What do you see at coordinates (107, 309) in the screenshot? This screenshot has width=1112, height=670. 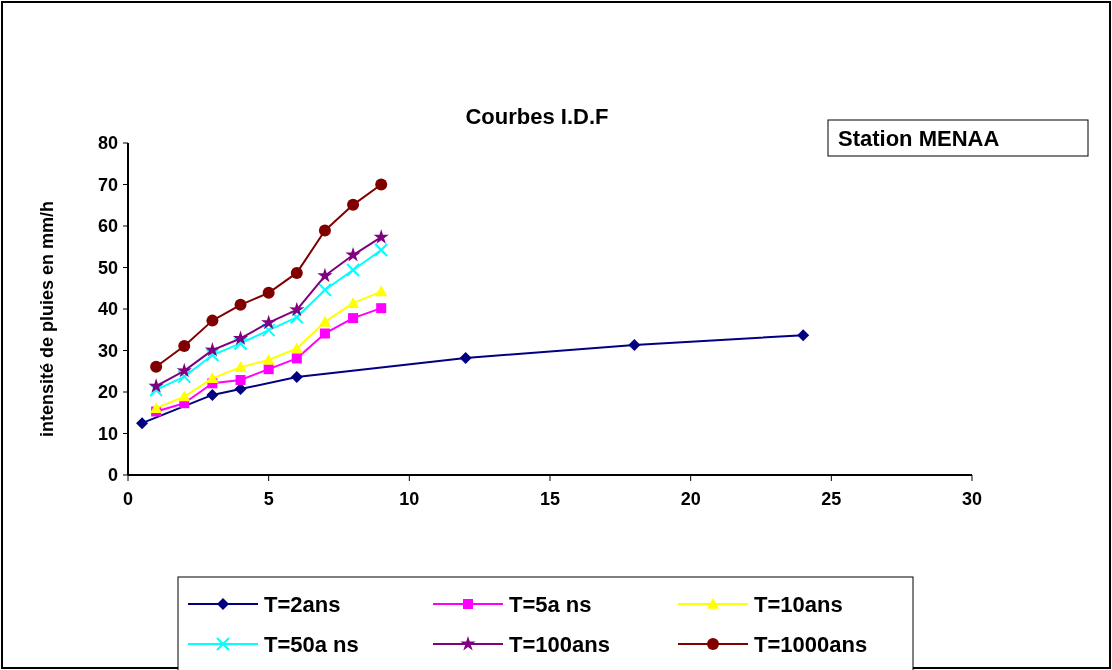 I see `y-tick-label: 40` at bounding box center [107, 309].